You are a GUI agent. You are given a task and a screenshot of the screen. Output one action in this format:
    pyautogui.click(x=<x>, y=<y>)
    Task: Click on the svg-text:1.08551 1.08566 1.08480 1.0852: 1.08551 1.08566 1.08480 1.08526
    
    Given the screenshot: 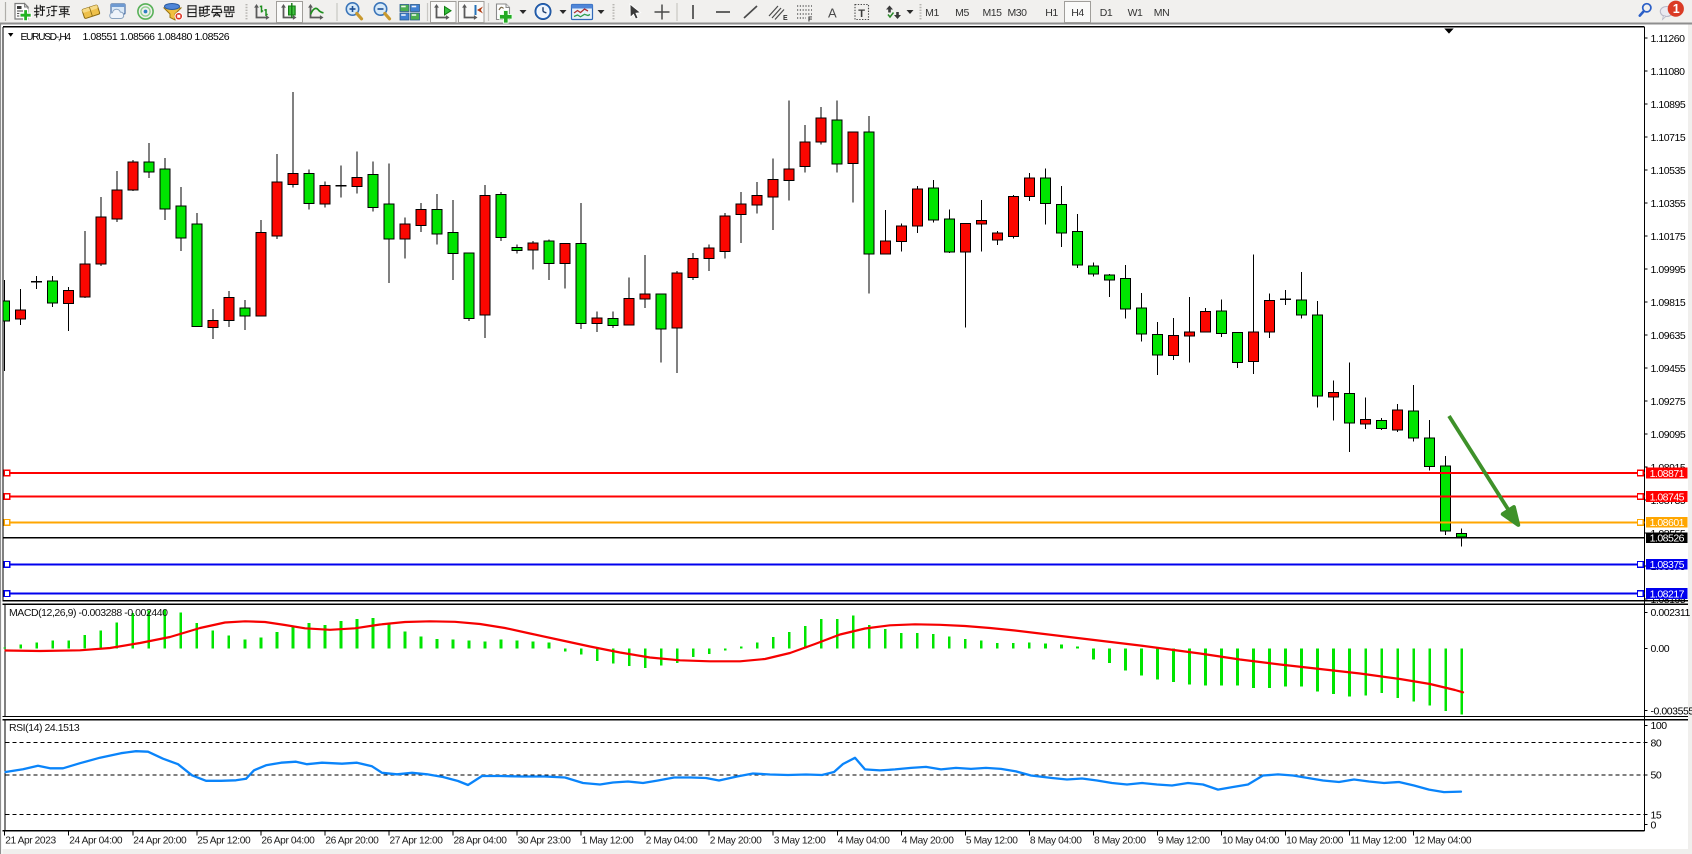 What is the action you would take?
    pyautogui.click(x=156, y=37)
    